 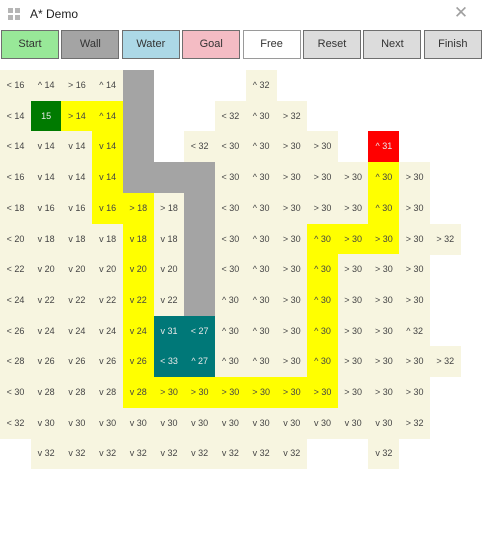 What do you see at coordinates (383, 146) in the screenshot?
I see `goal-cell: ^ 31` at bounding box center [383, 146].